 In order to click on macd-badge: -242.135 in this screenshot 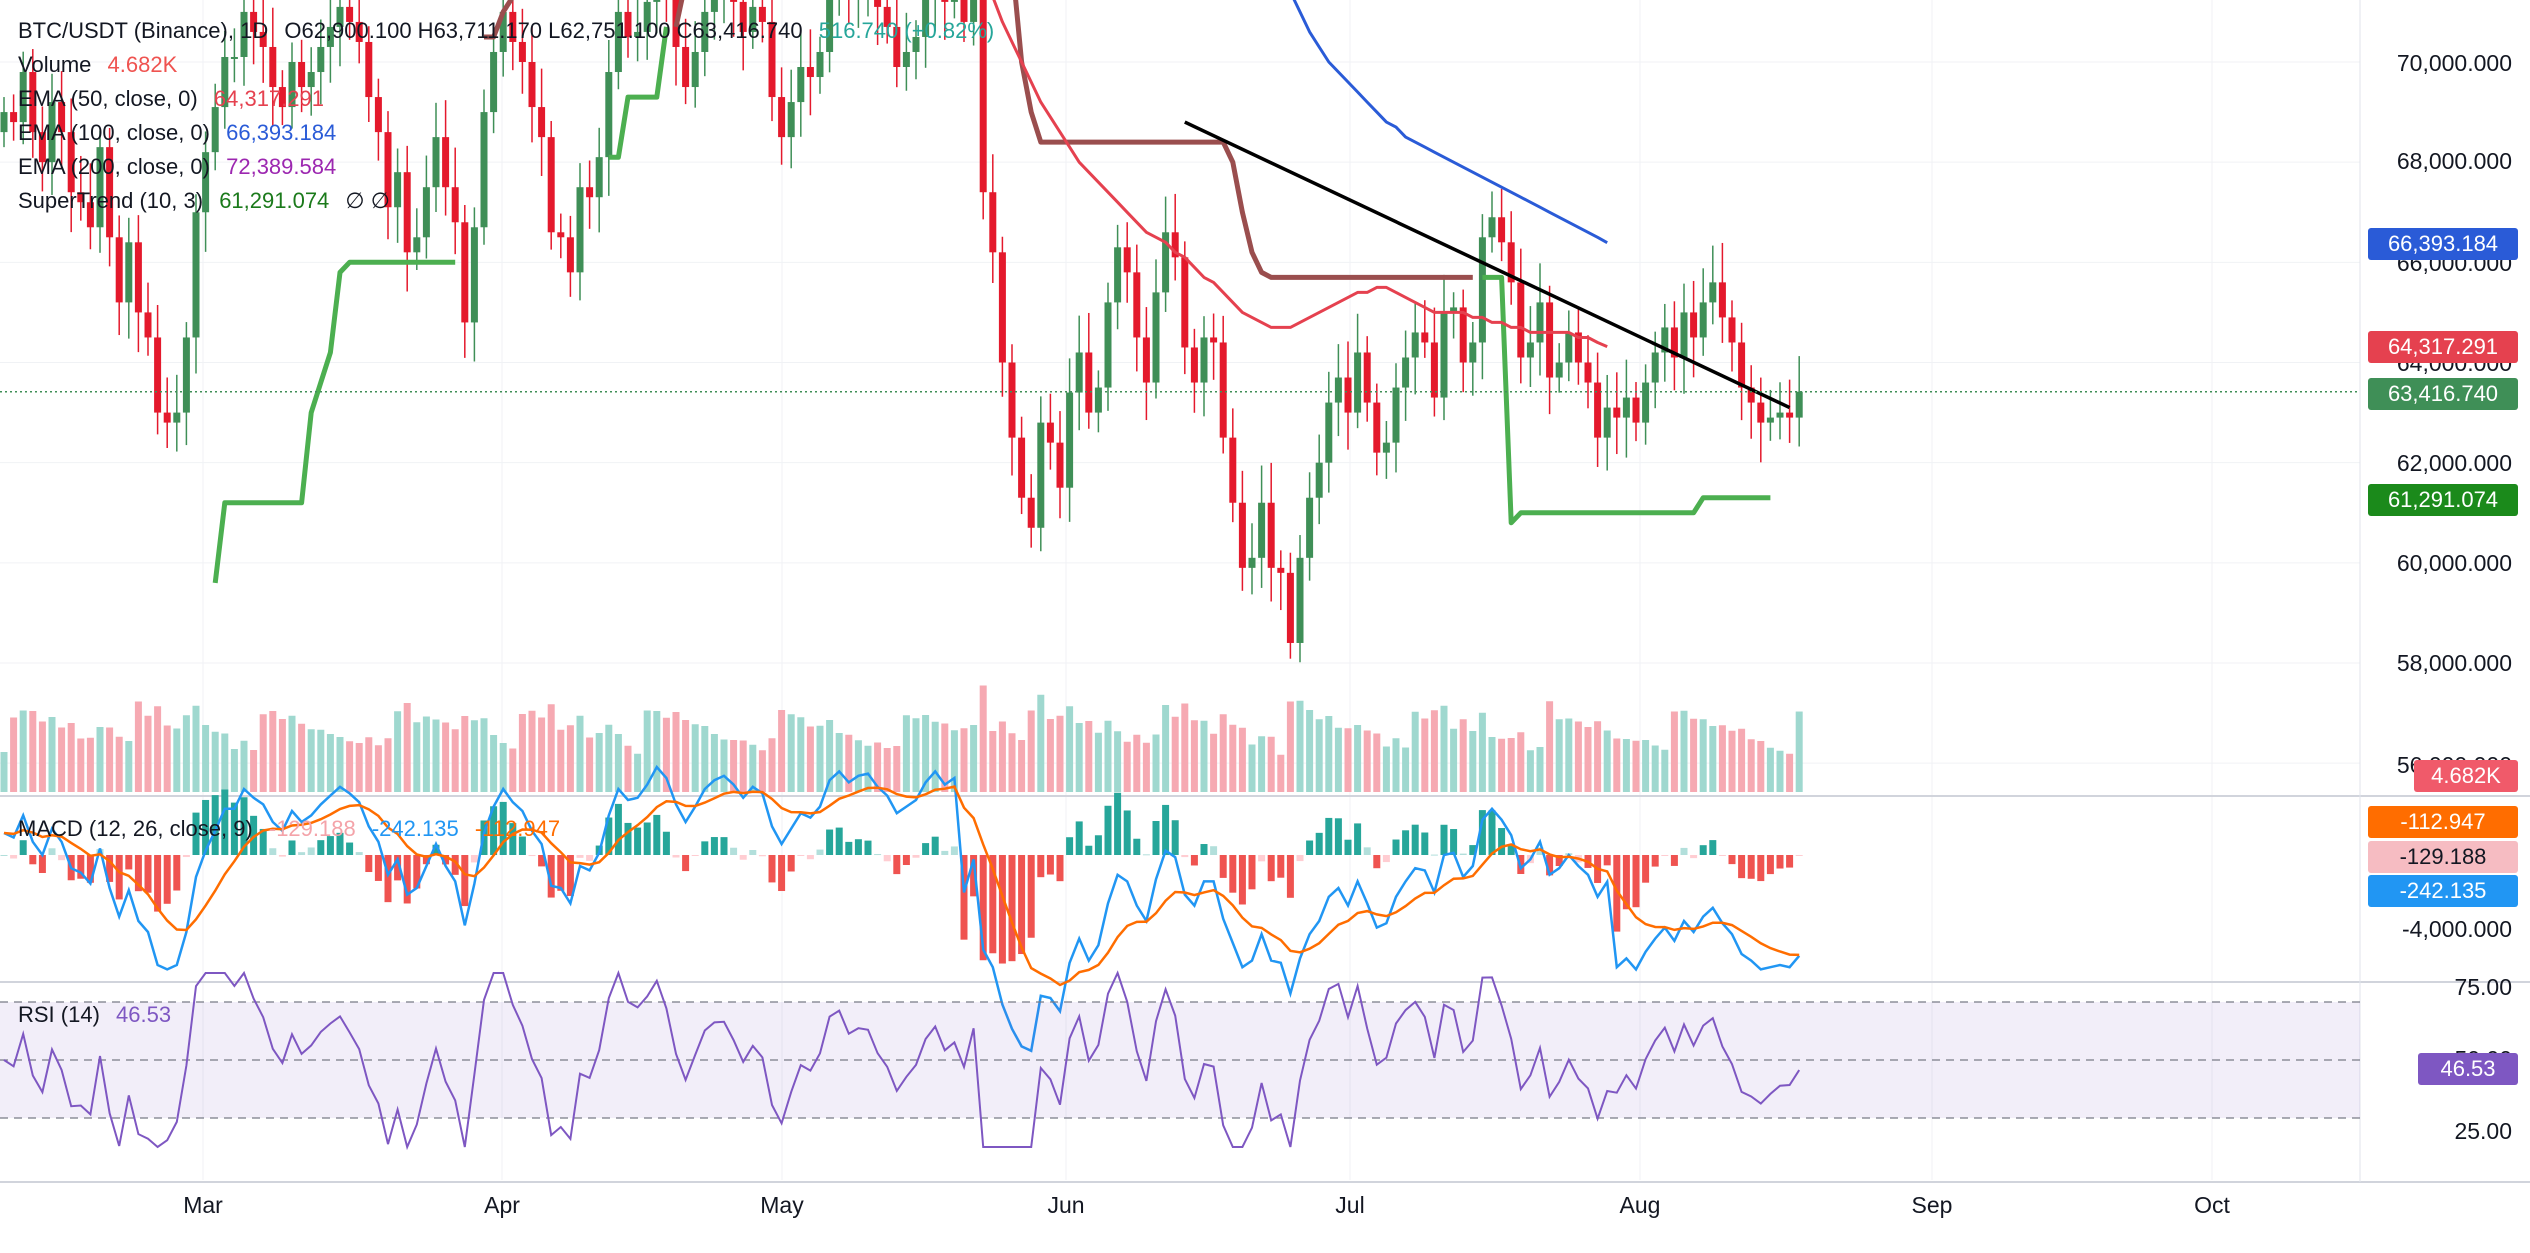, I will do `click(2443, 891)`.